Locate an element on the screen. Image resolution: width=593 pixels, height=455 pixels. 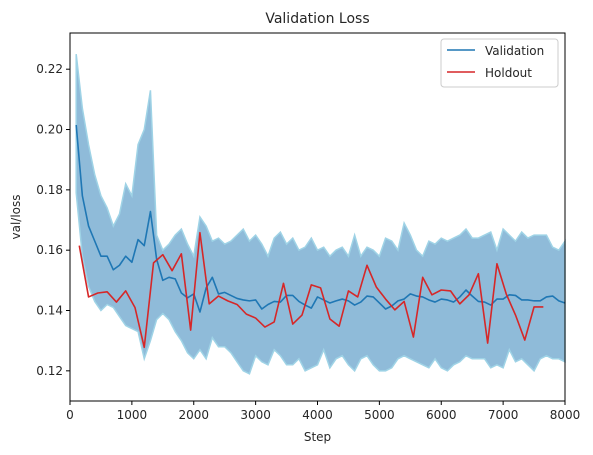
legend: Validation Holdout is located at coordinates (499, 63).